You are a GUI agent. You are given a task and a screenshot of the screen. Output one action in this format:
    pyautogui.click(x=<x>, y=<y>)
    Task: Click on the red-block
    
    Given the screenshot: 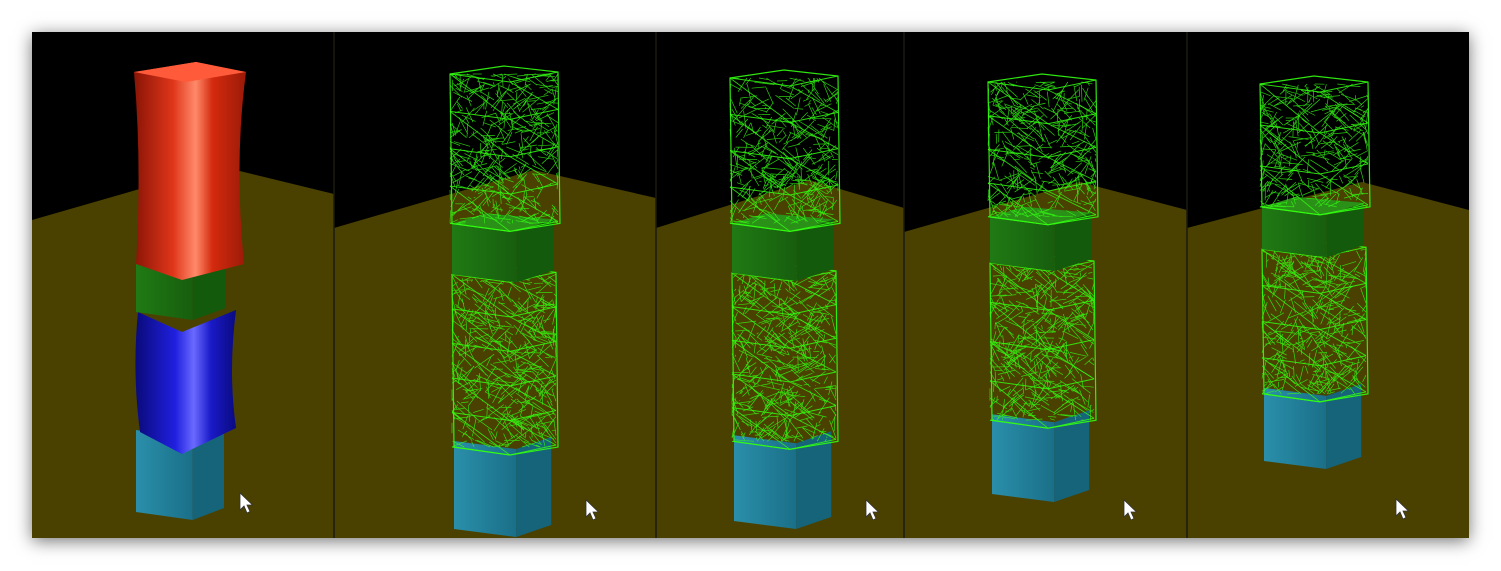 What is the action you would take?
    pyautogui.click(x=190, y=171)
    